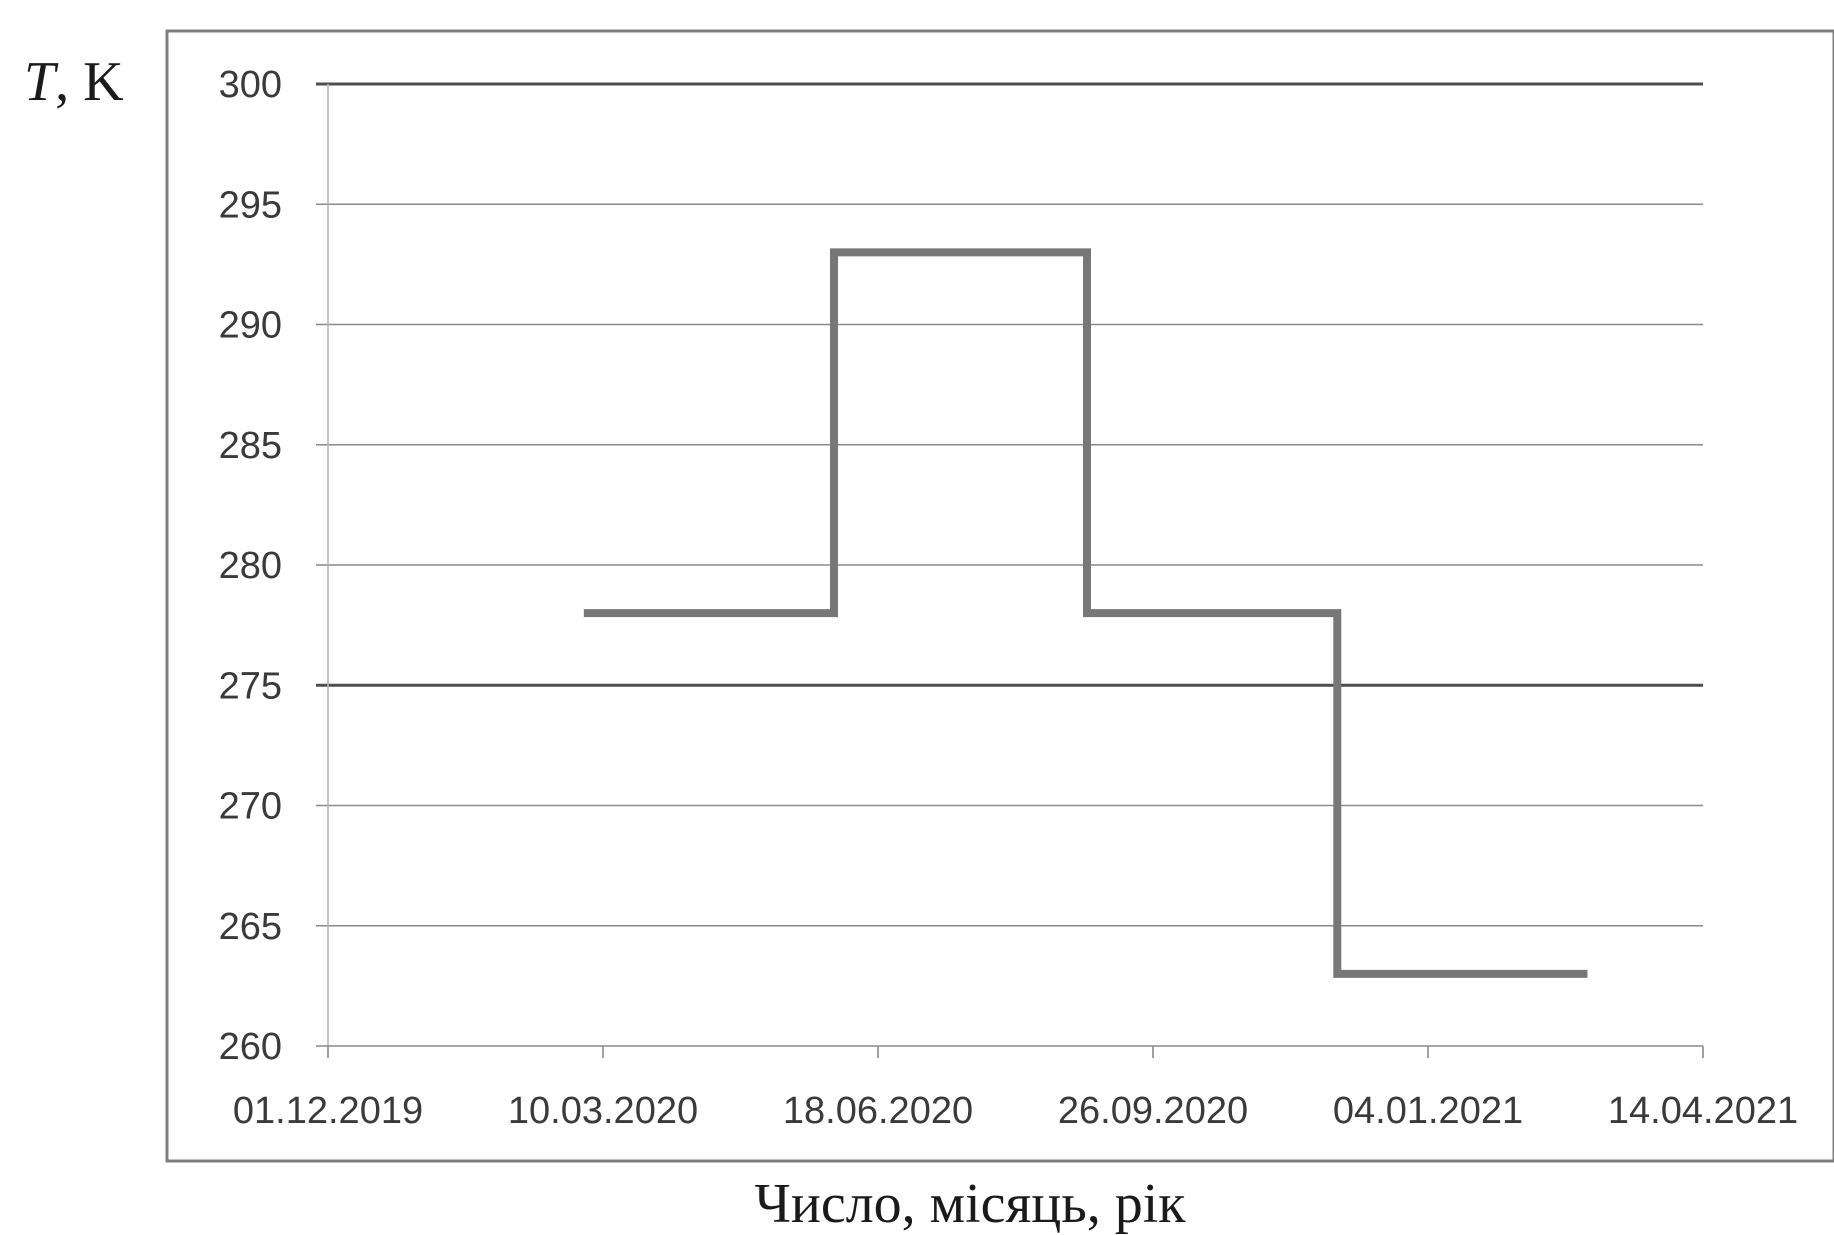 This screenshot has height=1235, width=1834. I want to click on x-axis-title: Число, місяць, рік, so click(970, 1204).